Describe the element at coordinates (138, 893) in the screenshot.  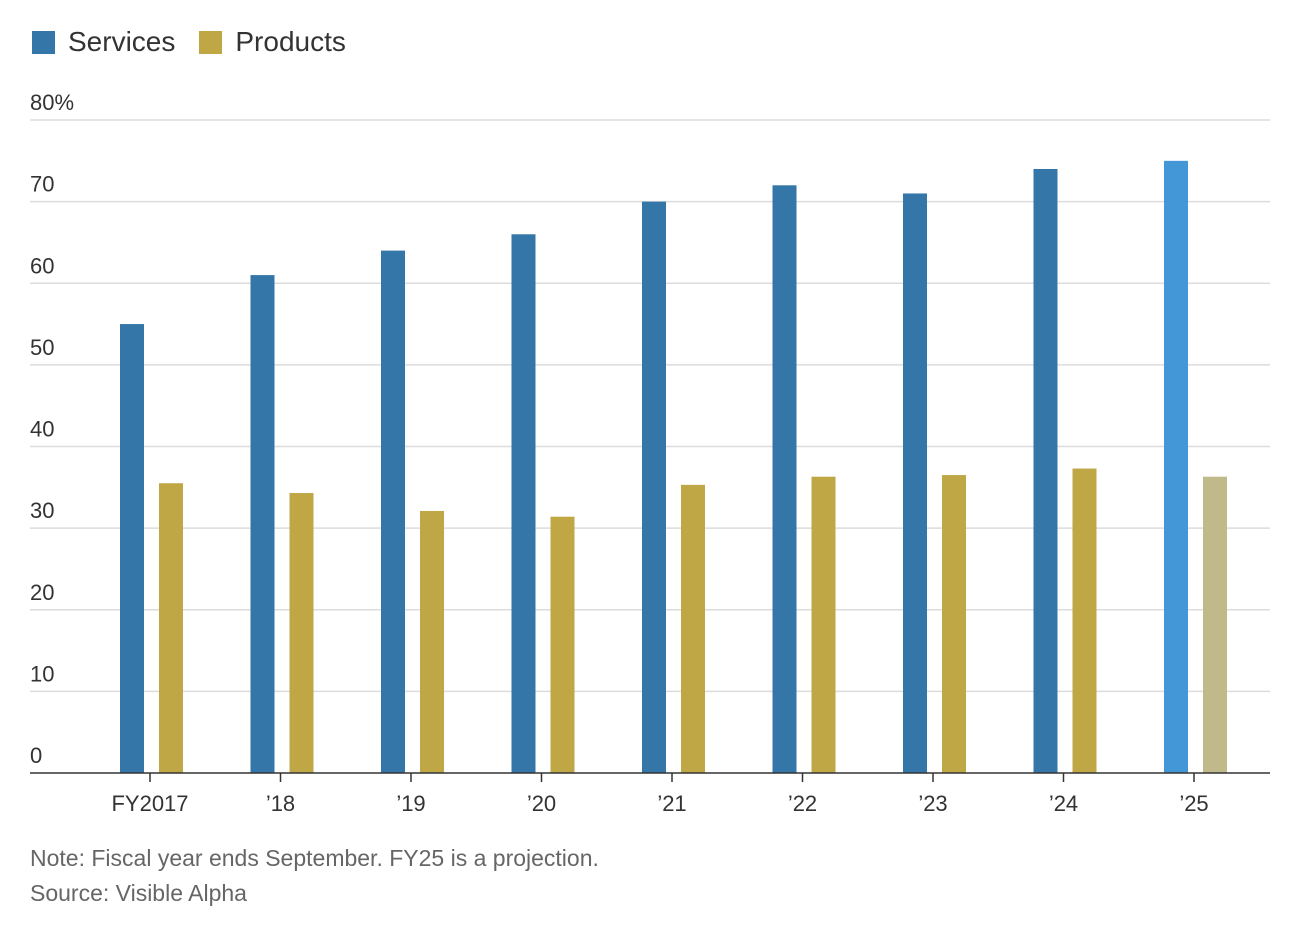
I see `chart-source: Source: Visible Alpha` at that location.